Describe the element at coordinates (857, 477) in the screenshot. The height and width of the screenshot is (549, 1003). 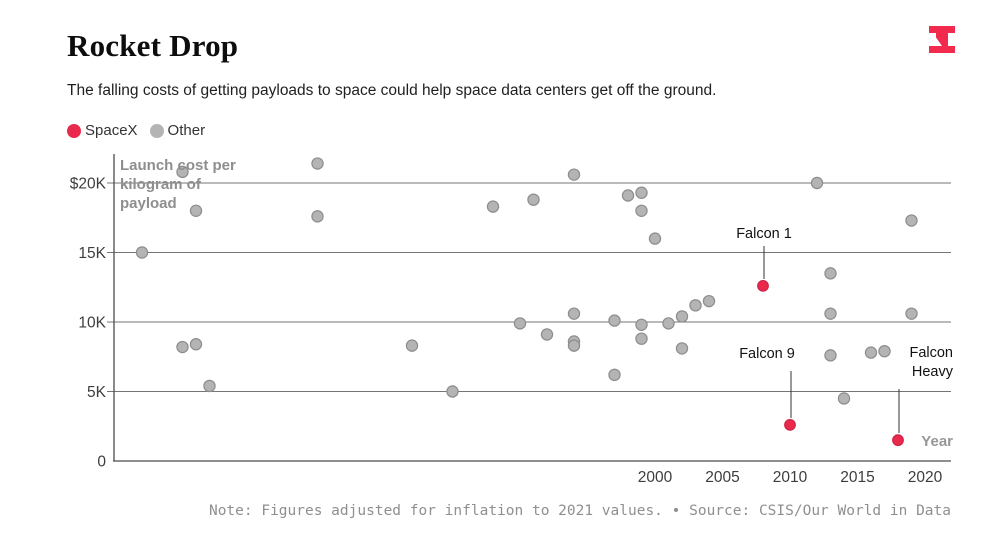
I see `x-tick-label: 2015` at that location.